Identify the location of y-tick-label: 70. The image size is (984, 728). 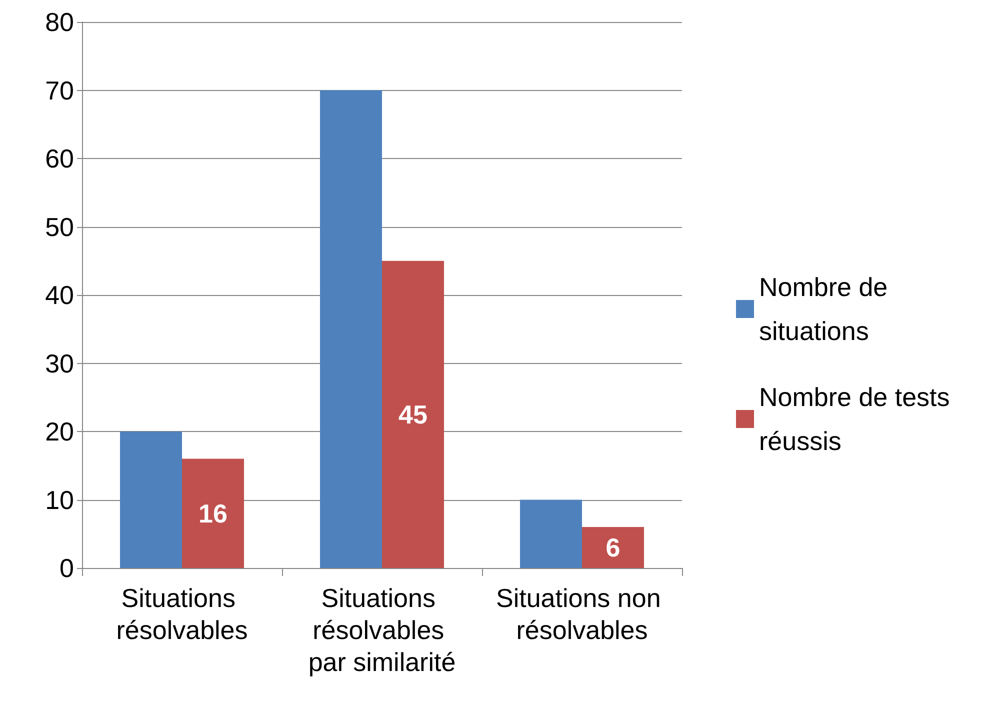
(59, 90).